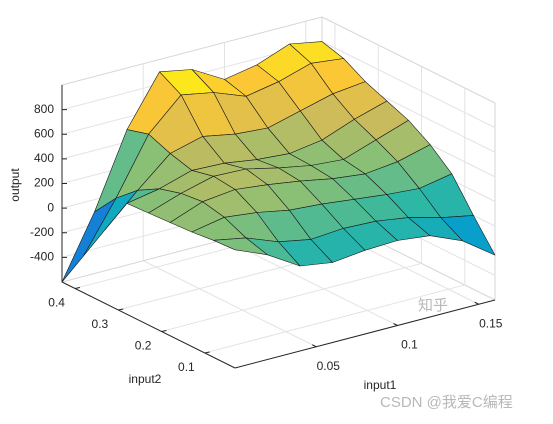 This screenshot has height=424, width=553. Describe the element at coordinates (380, 385) in the screenshot. I see `x-axis-label: input1` at that location.